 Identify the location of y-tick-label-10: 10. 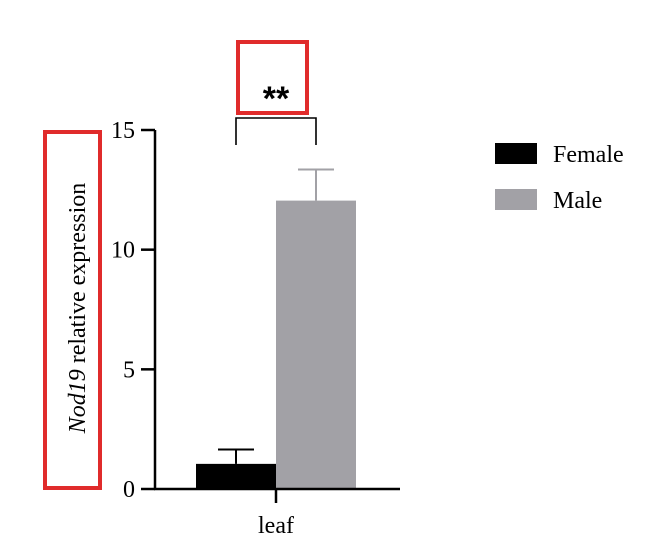
(123, 251).